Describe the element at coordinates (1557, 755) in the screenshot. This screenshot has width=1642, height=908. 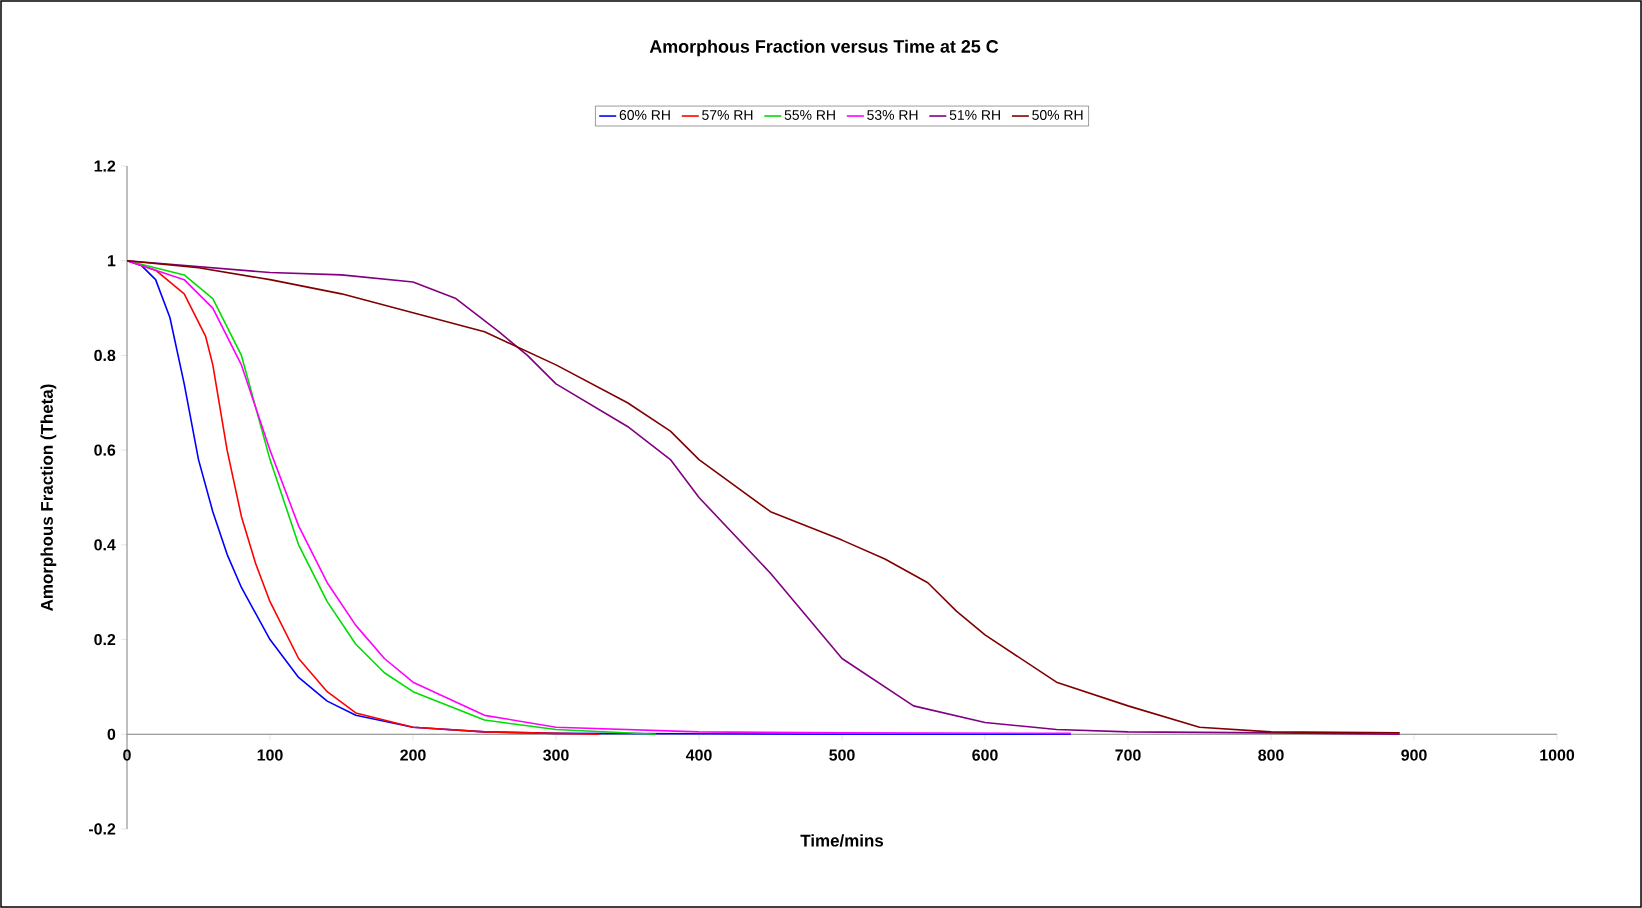
I see `x-tick-label: 1000` at that location.